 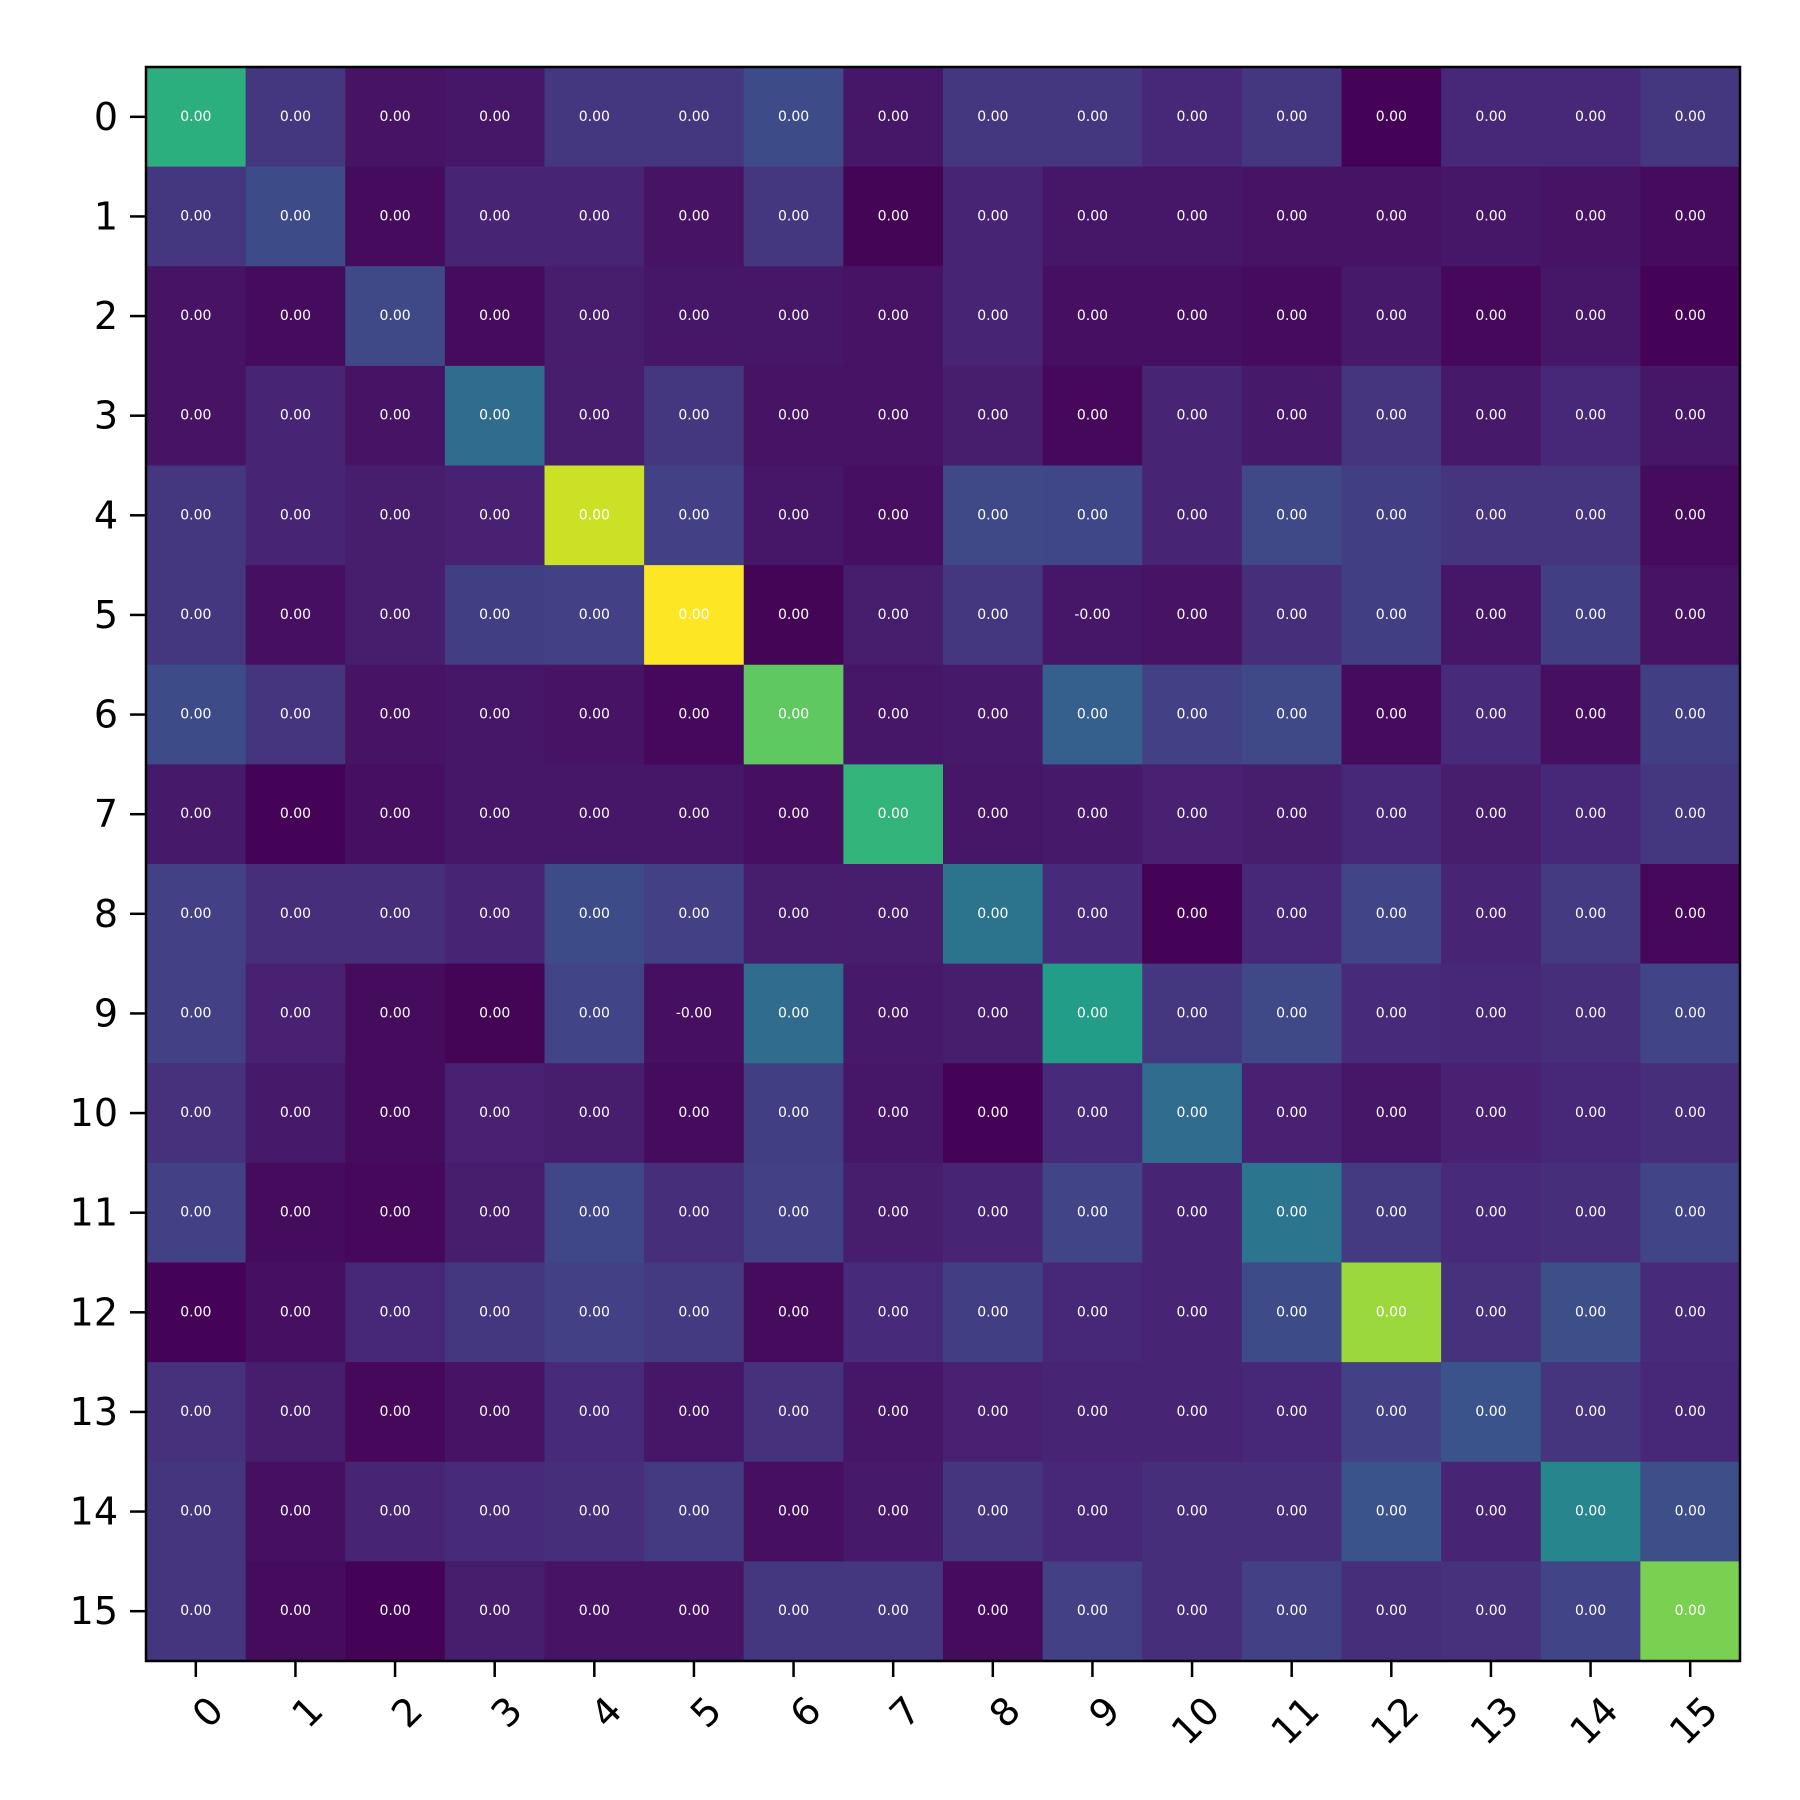 What do you see at coordinates (106, 914) in the screenshot?
I see `y-tick-label: 8` at bounding box center [106, 914].